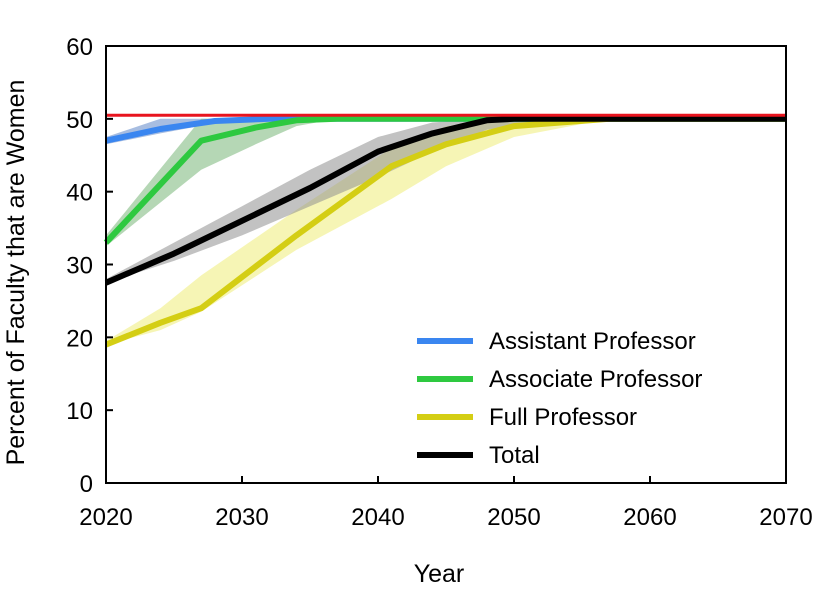 The height and width of the screenshot is (615, 820). Describe the element at coordinates (79, 47) in the screenshot. I see `y-tick-label: 60` at that location.